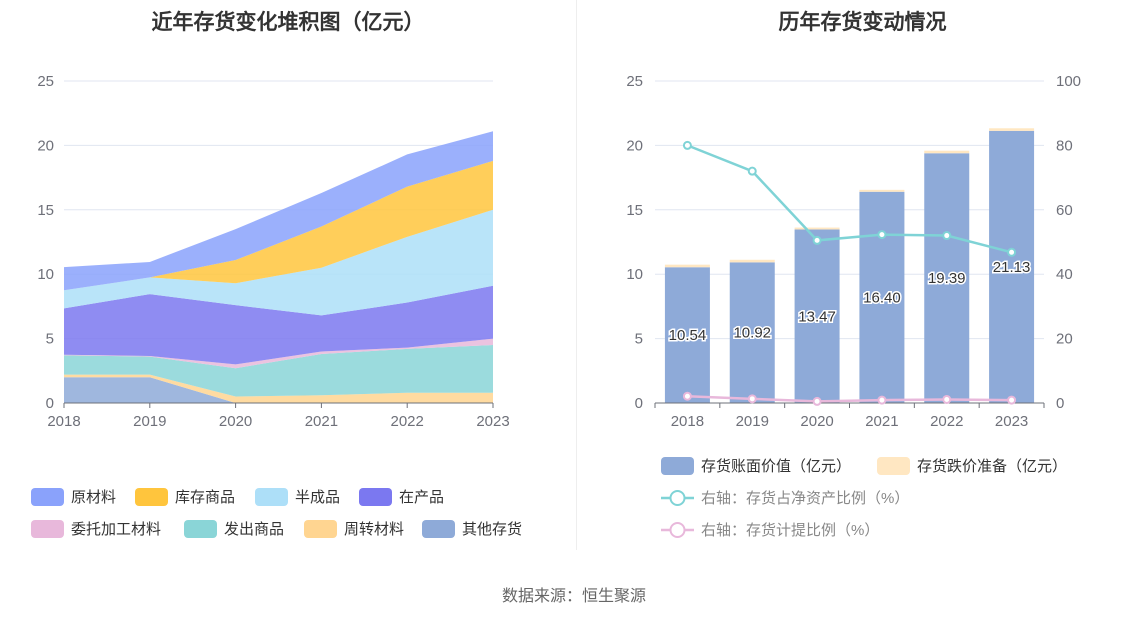 The width and height of the screenshot is (1148, 619). Describe the element at coordinates (492, 529) in the screenshot. I see `legend-label: 其他存货` at that location.